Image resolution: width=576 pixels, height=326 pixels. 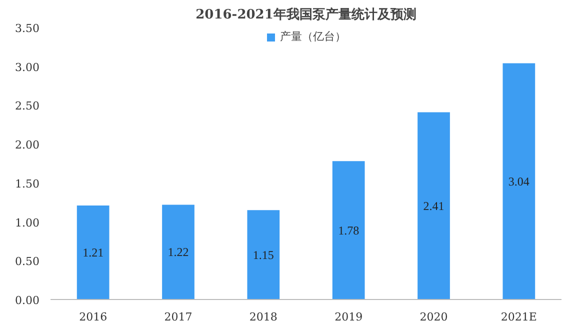 What do you see at coordinates (27, 145) in the screenshot?
I see `y-tick-label: 2.00` at bounding box center [27, 145].